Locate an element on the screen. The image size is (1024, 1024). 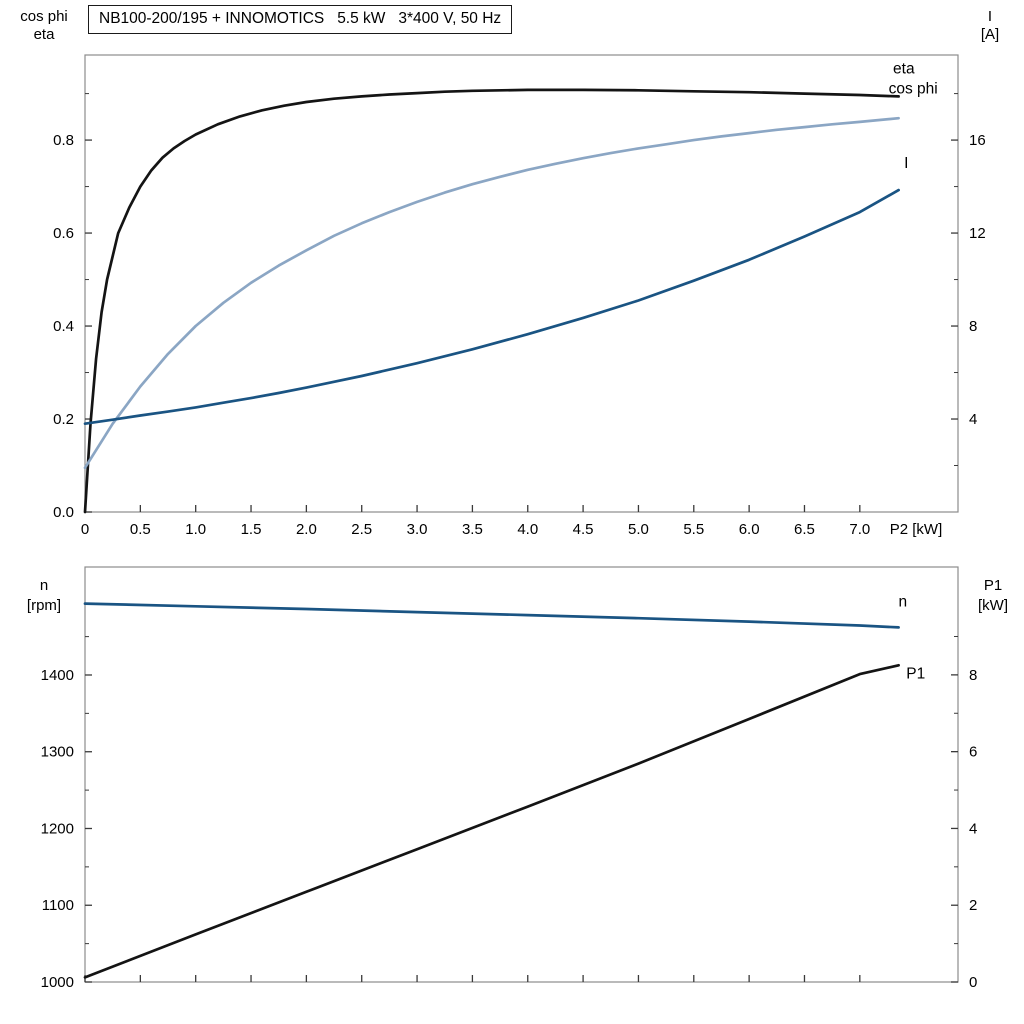
x-tick-label: 6.0 is located at coordinates (749, 529).